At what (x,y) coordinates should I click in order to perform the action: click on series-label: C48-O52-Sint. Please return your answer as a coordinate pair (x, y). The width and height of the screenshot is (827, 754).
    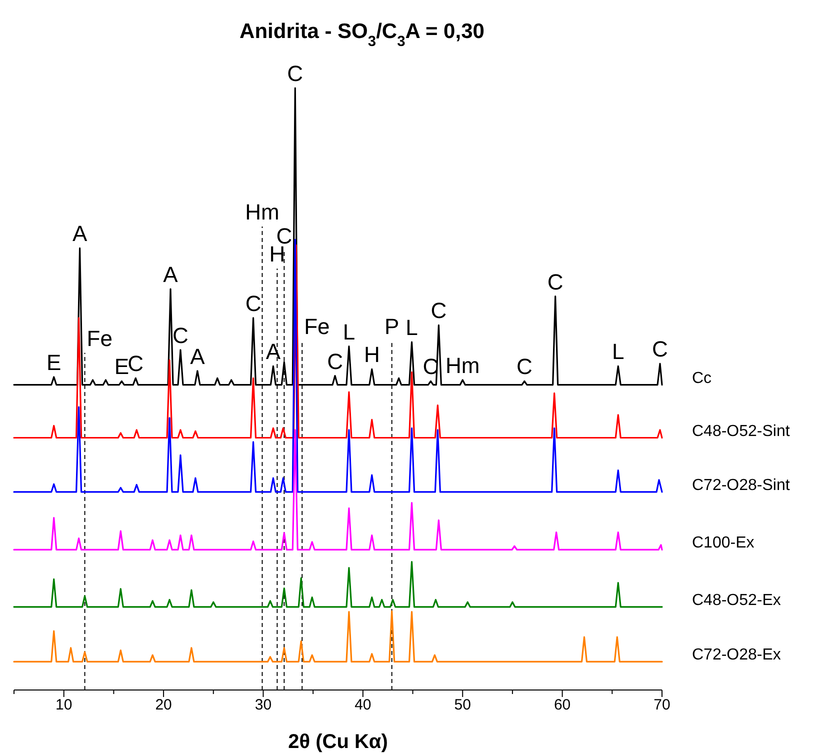
    Looking at the image, I should click on (741, 431).